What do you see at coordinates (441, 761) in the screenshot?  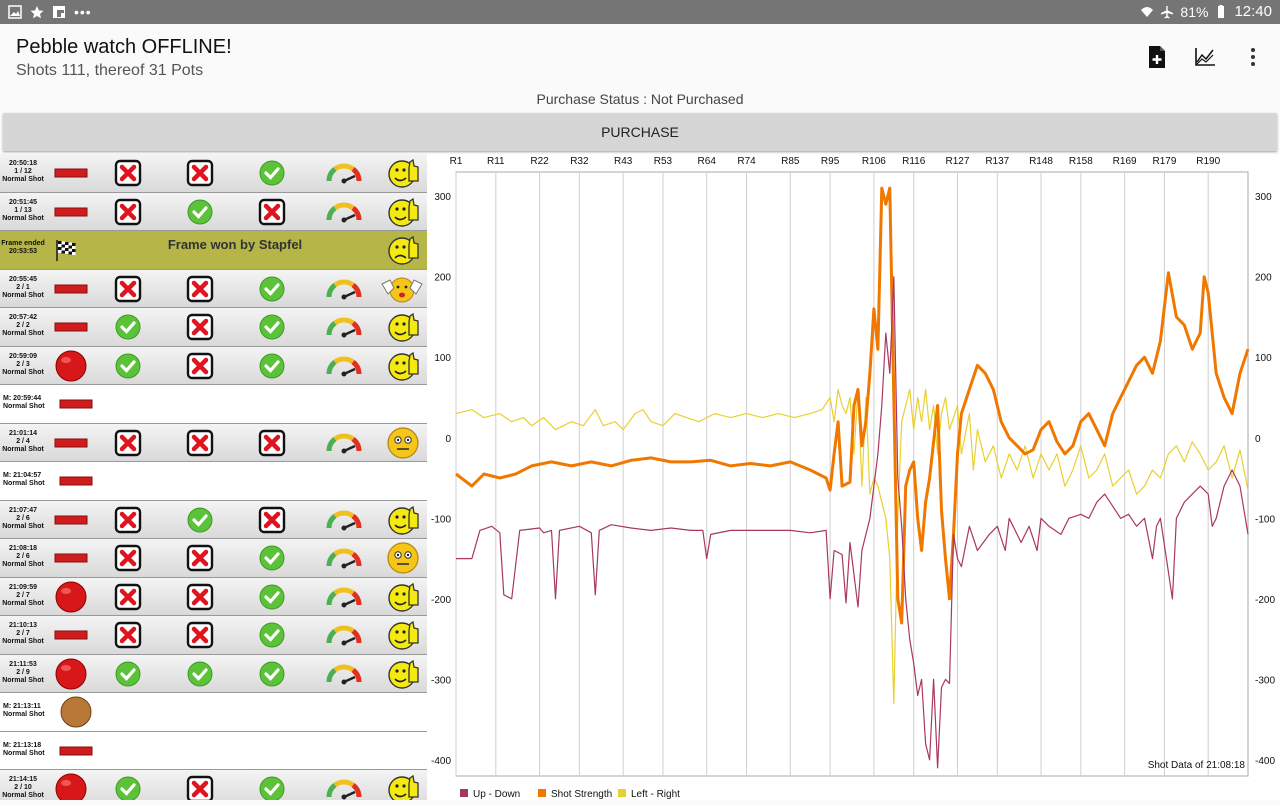 I see `y-tick-label-left: -400` at bounding box center [441, 761].